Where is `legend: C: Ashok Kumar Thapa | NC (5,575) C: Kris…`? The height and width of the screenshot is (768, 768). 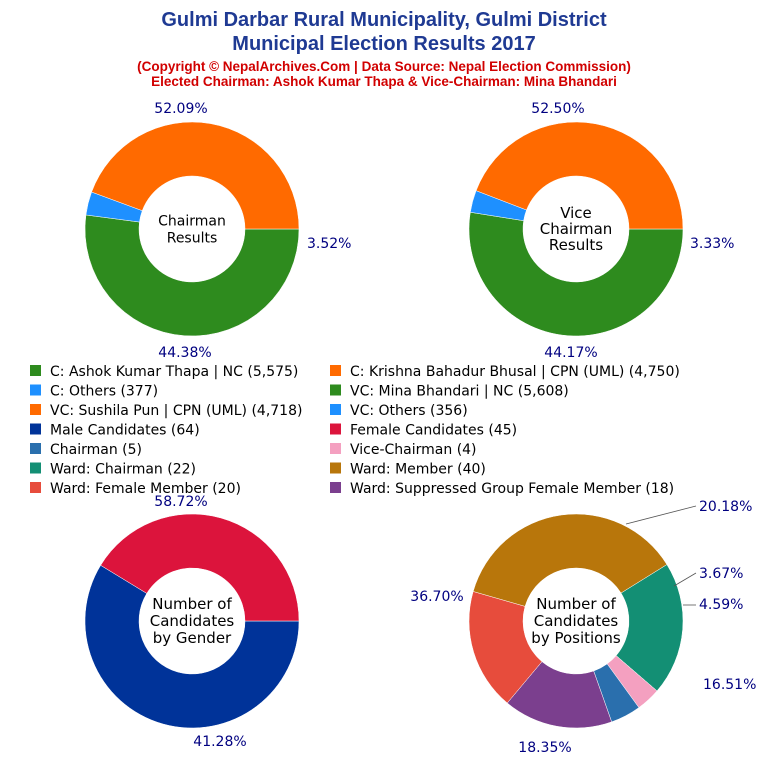 legend: C: Ashok Kumar Thapa | NC (5,575) C: Kris… is located at coordinates (355, 430).